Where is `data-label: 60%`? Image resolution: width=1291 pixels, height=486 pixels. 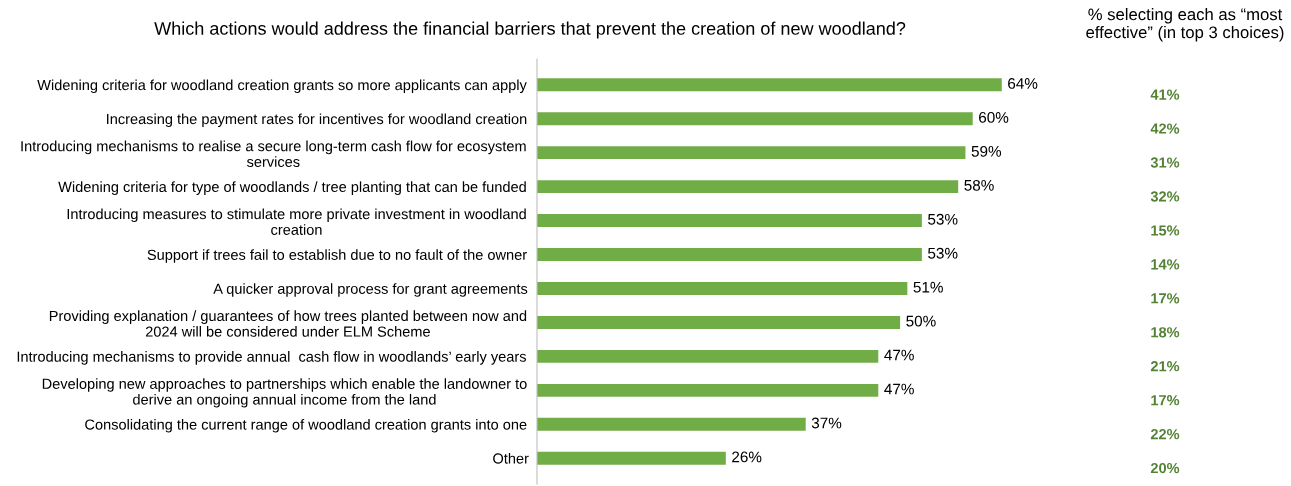 data-label: 60% is located at coordinates (994, 117).